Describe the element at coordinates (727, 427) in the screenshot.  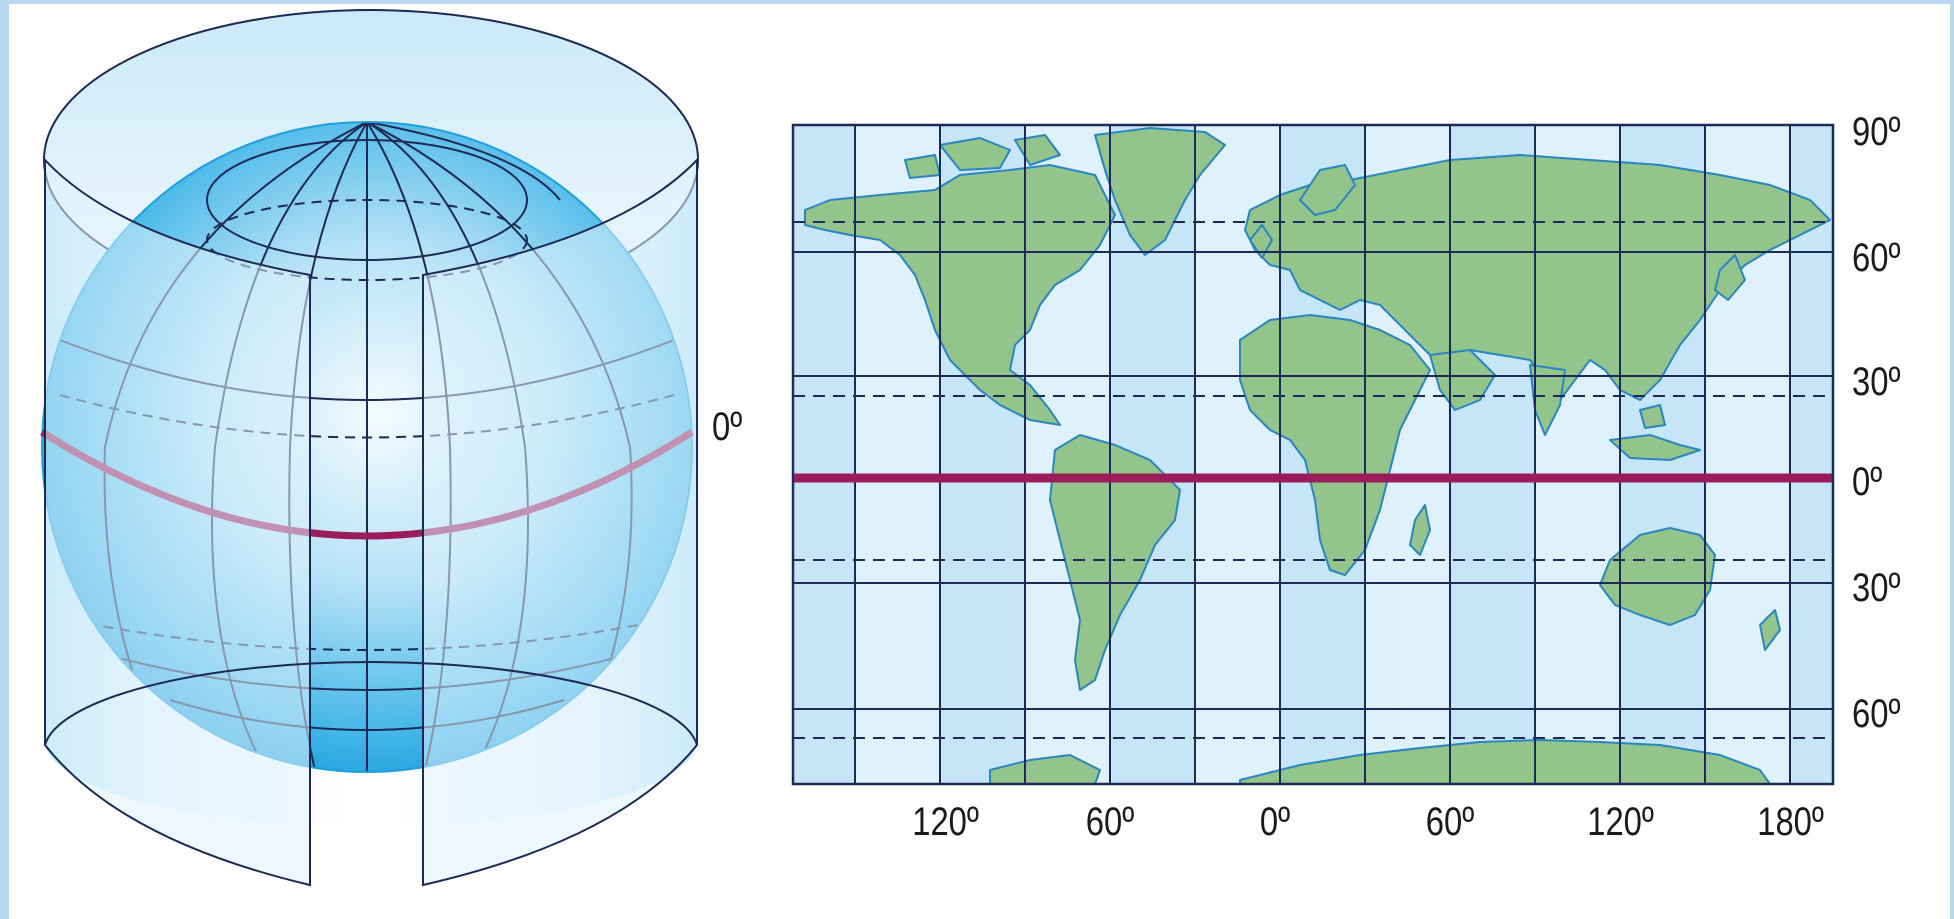
I see `globe-equator-label: 0º` at that location.